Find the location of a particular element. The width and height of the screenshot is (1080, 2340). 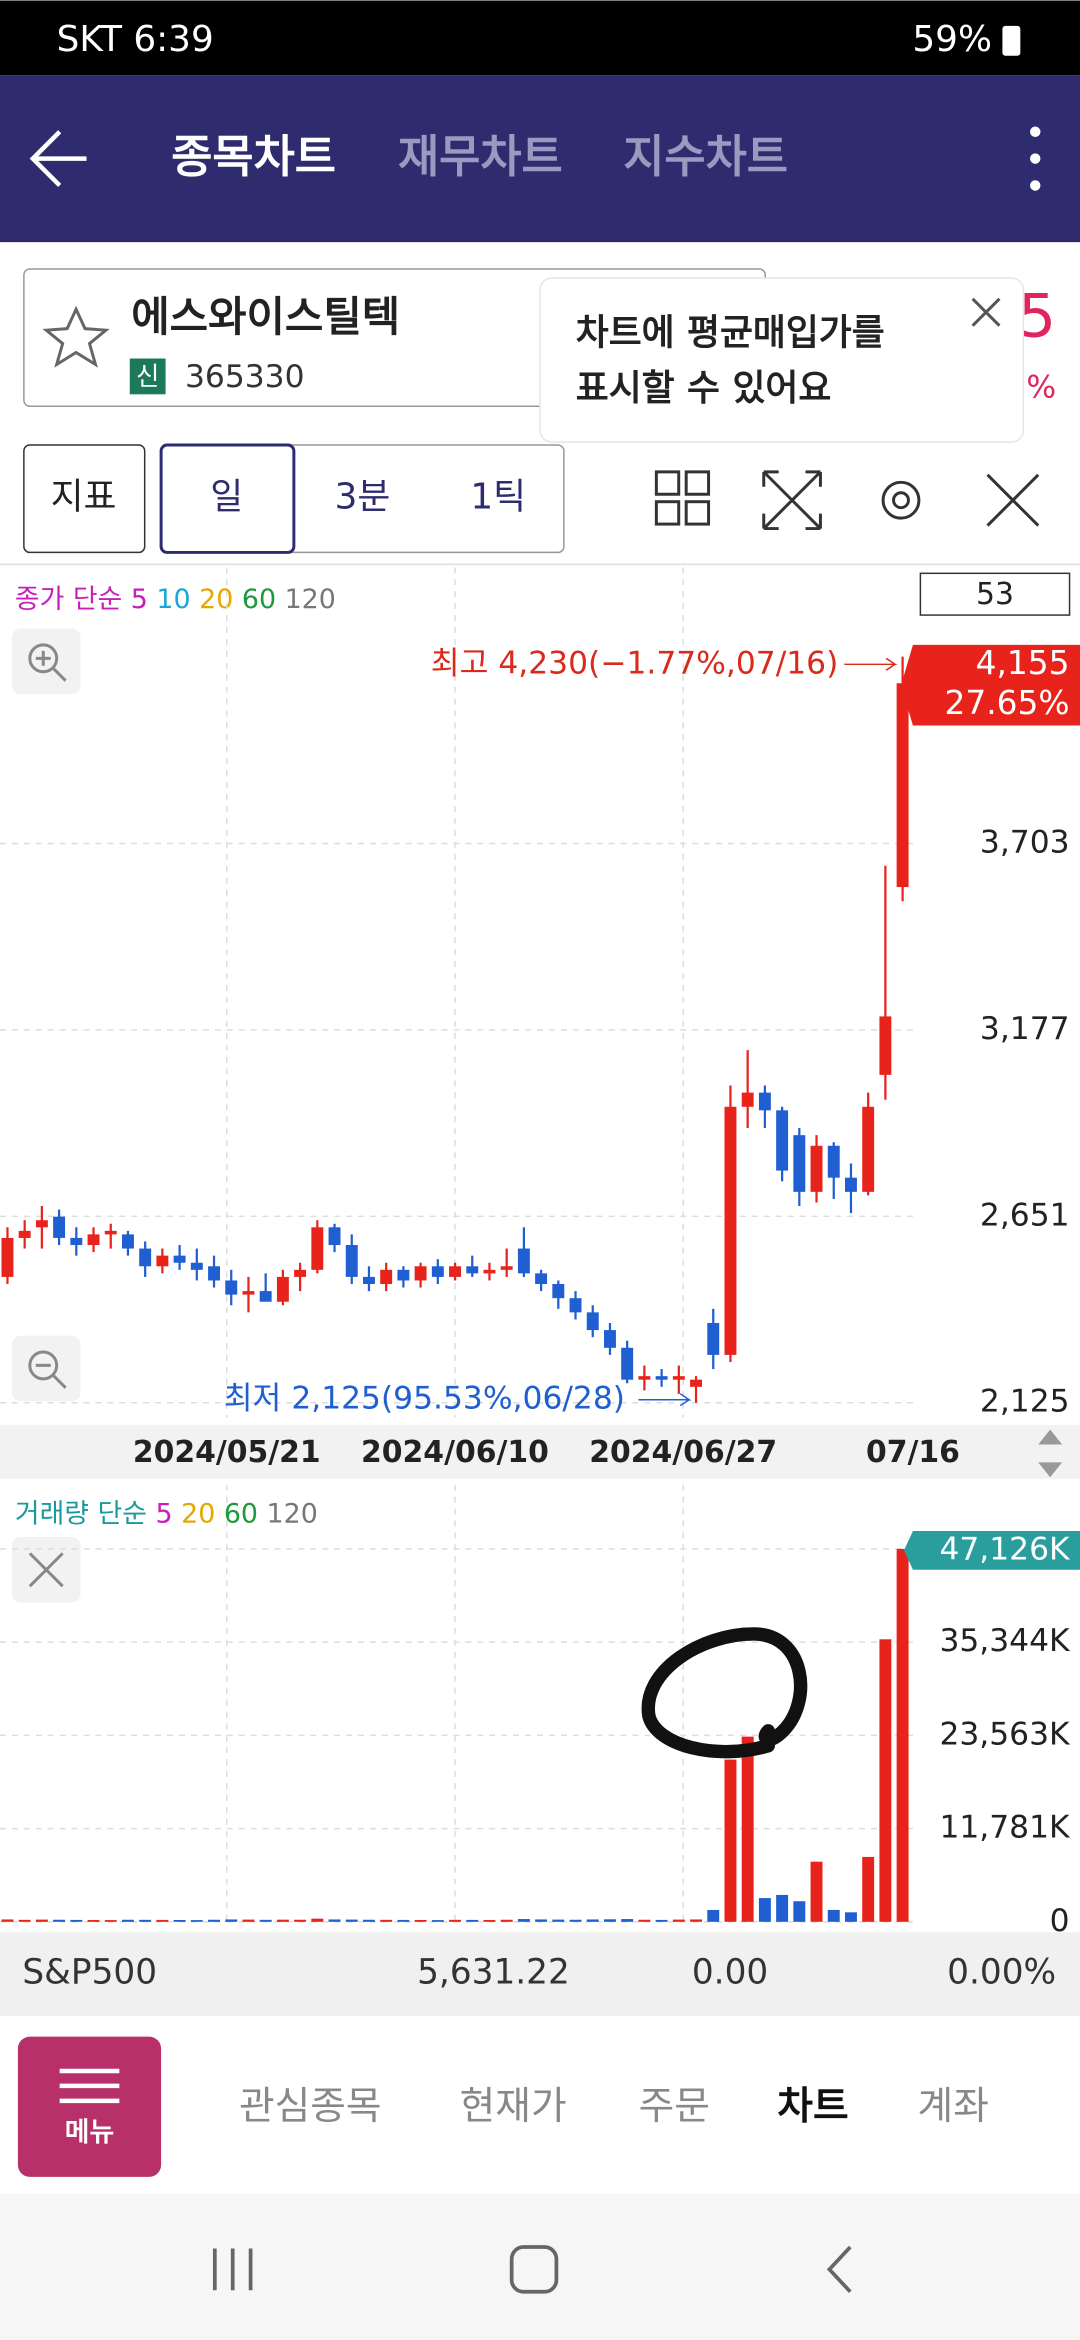

nav-item: 계좌 is located at coordinates (953, 2106).